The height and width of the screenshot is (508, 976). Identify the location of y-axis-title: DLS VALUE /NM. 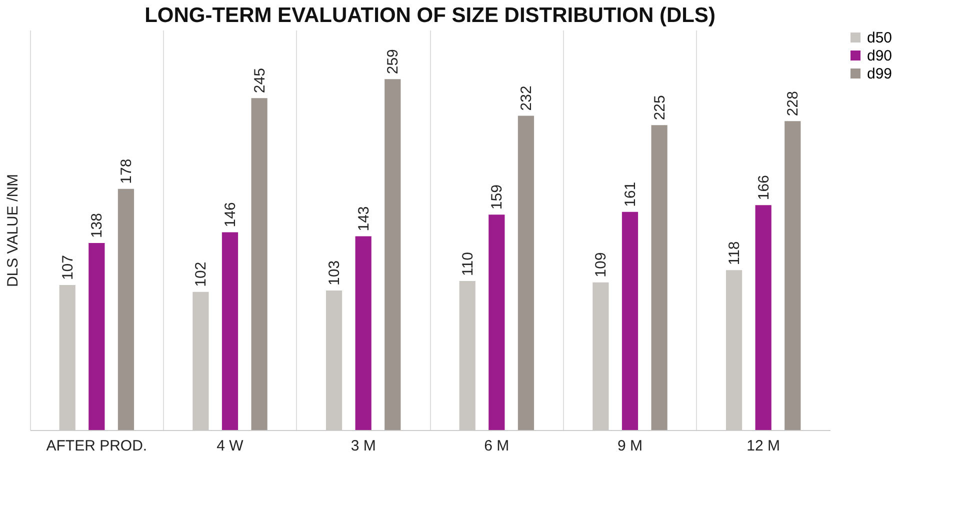
(13, 231).